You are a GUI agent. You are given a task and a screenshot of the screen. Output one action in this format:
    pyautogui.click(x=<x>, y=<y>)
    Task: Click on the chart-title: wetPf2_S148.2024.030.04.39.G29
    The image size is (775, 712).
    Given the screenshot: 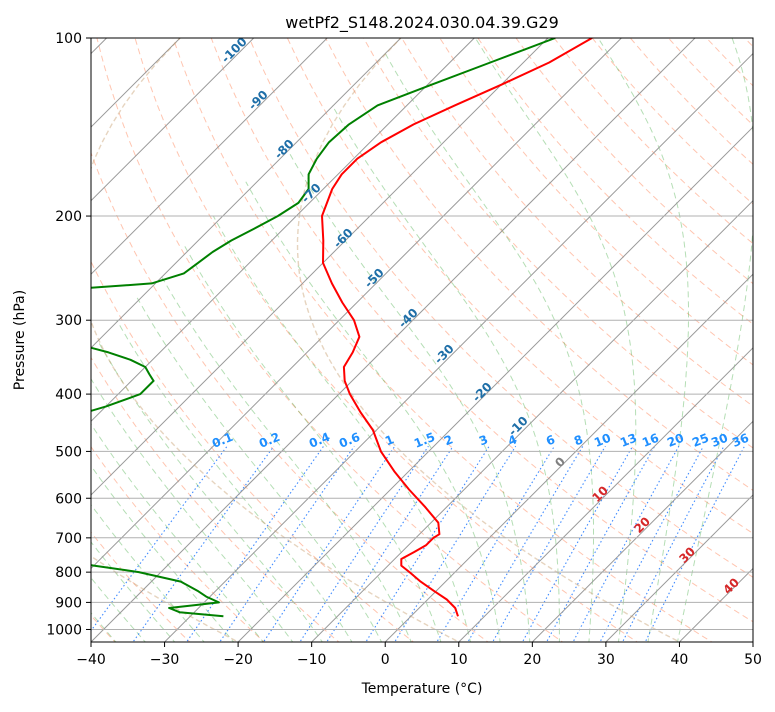 What is the action you would take?
    pyautogui.click(x=422, y=23)
    